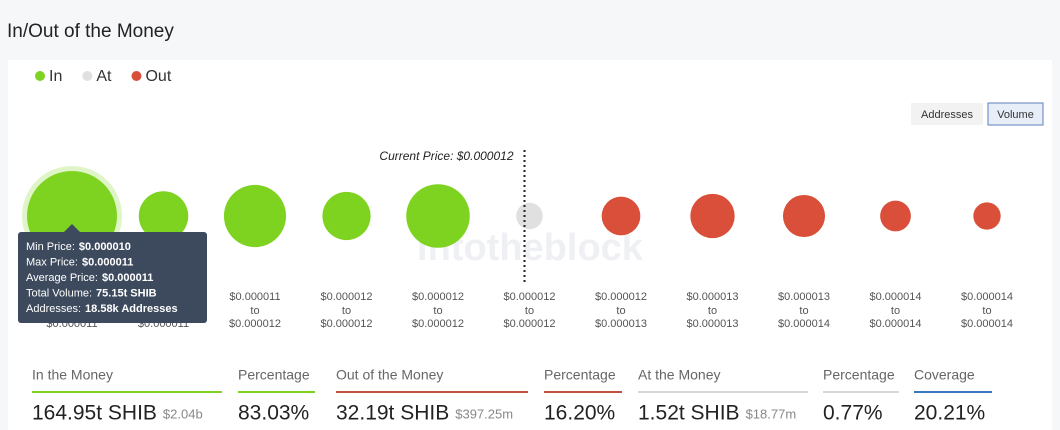 The height and width of the screenshot is (430, 1060). What do you see at coordinates (689, 413) in the screenshot?
I see `stat-value: 1.52t SHIB` at bounding box center [689, 413].